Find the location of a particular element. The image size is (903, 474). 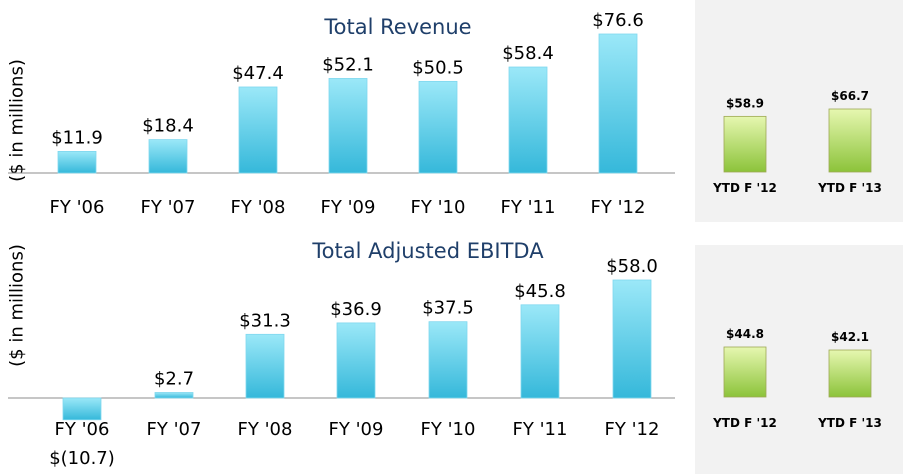

ebitda-category-label-fy-08: FY '08 is located at coordinates (265, 429).